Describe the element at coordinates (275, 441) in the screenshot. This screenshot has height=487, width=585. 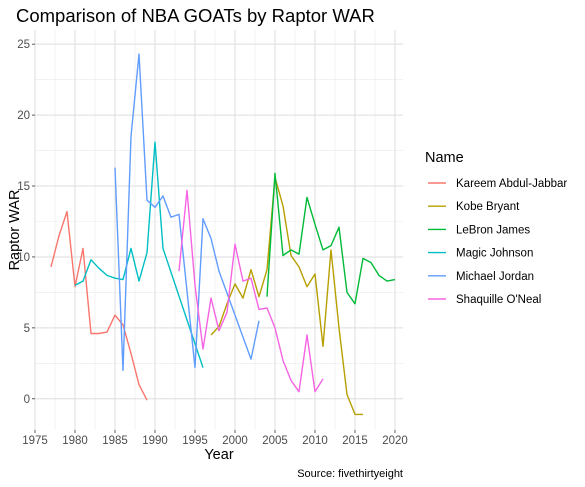
I see `x-tick-label: 2005` at that location.